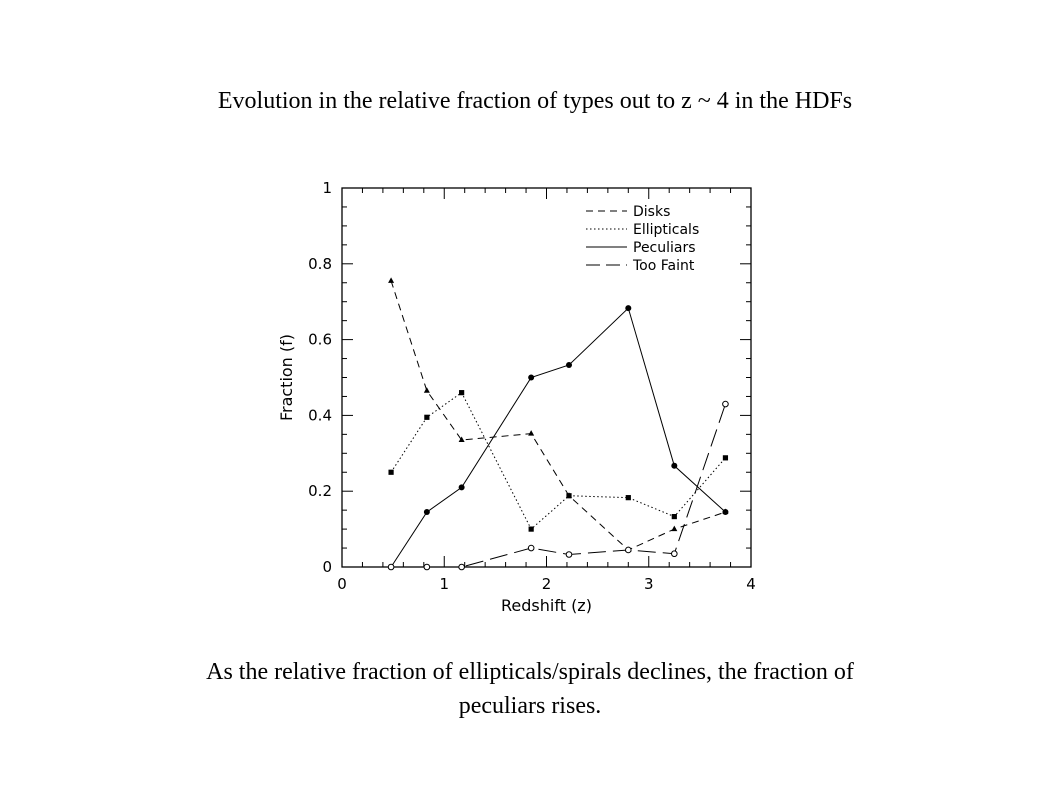  Describe the element at coordinates (320, 415) in the screenshot. I see `y-tick-label: 0.4` at that location.